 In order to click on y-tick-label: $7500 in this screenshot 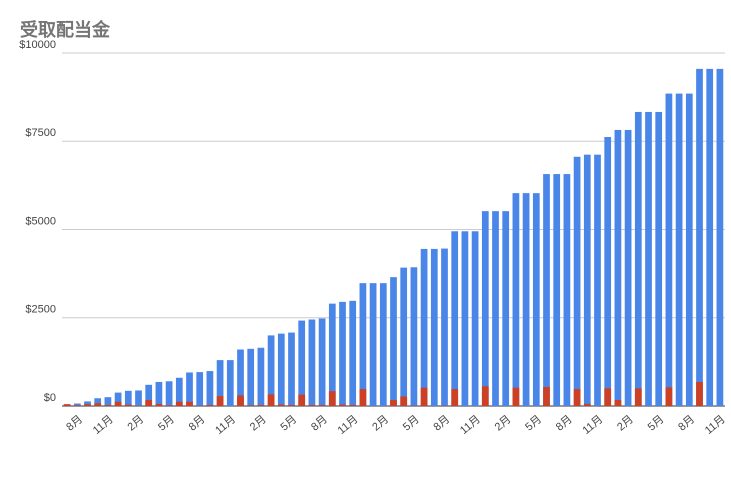, I will do `click(40, 133)`.